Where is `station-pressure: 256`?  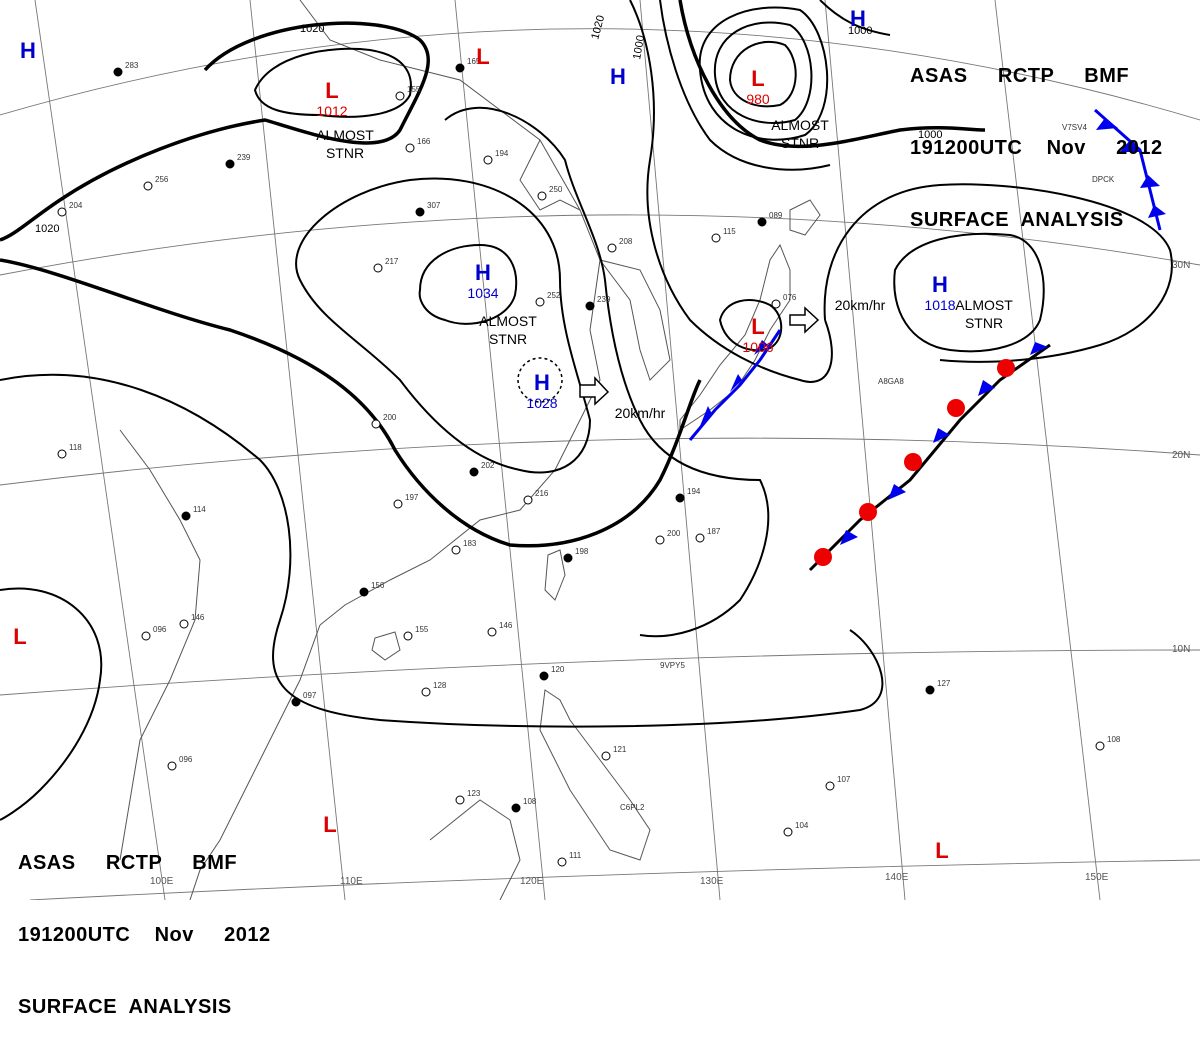 station-pressure: 256 is located at coordinates (162, 179).